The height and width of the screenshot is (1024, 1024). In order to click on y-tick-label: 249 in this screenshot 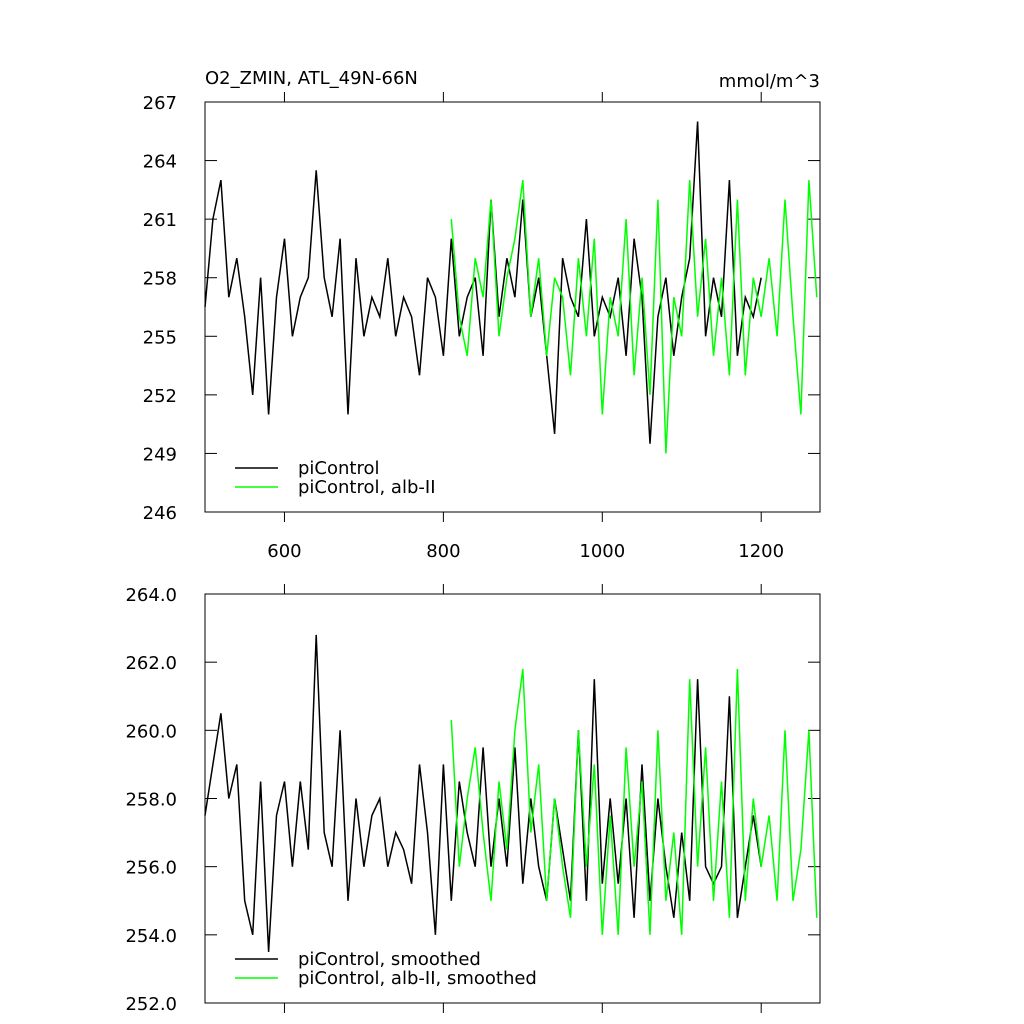, I will do `click(160, 454)`.